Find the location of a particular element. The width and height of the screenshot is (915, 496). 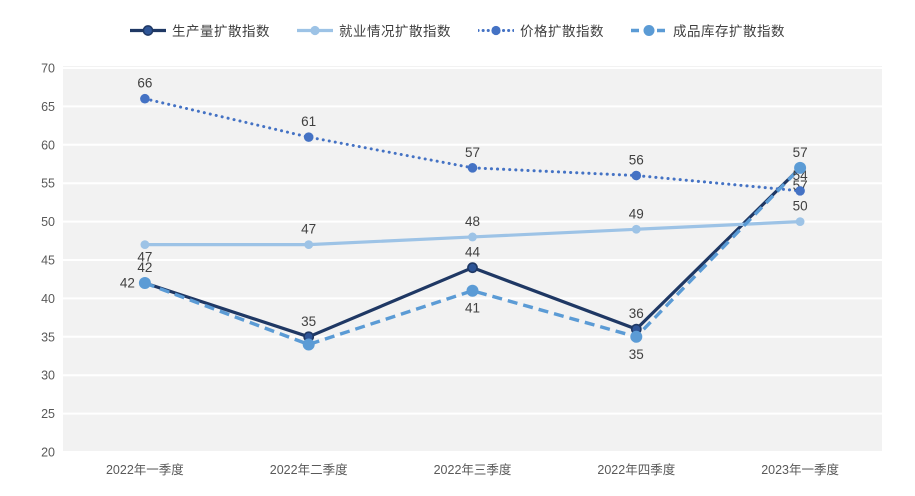

y-axis-tick-label: 65 is located at coordinates (48, 107).